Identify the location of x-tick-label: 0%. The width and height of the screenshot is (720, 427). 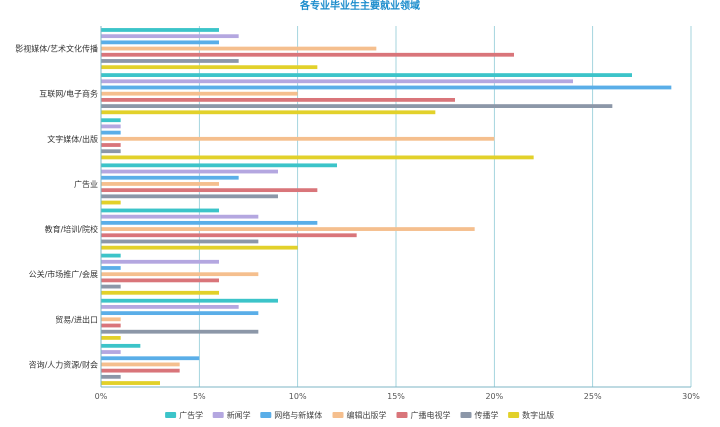
(101, 396).